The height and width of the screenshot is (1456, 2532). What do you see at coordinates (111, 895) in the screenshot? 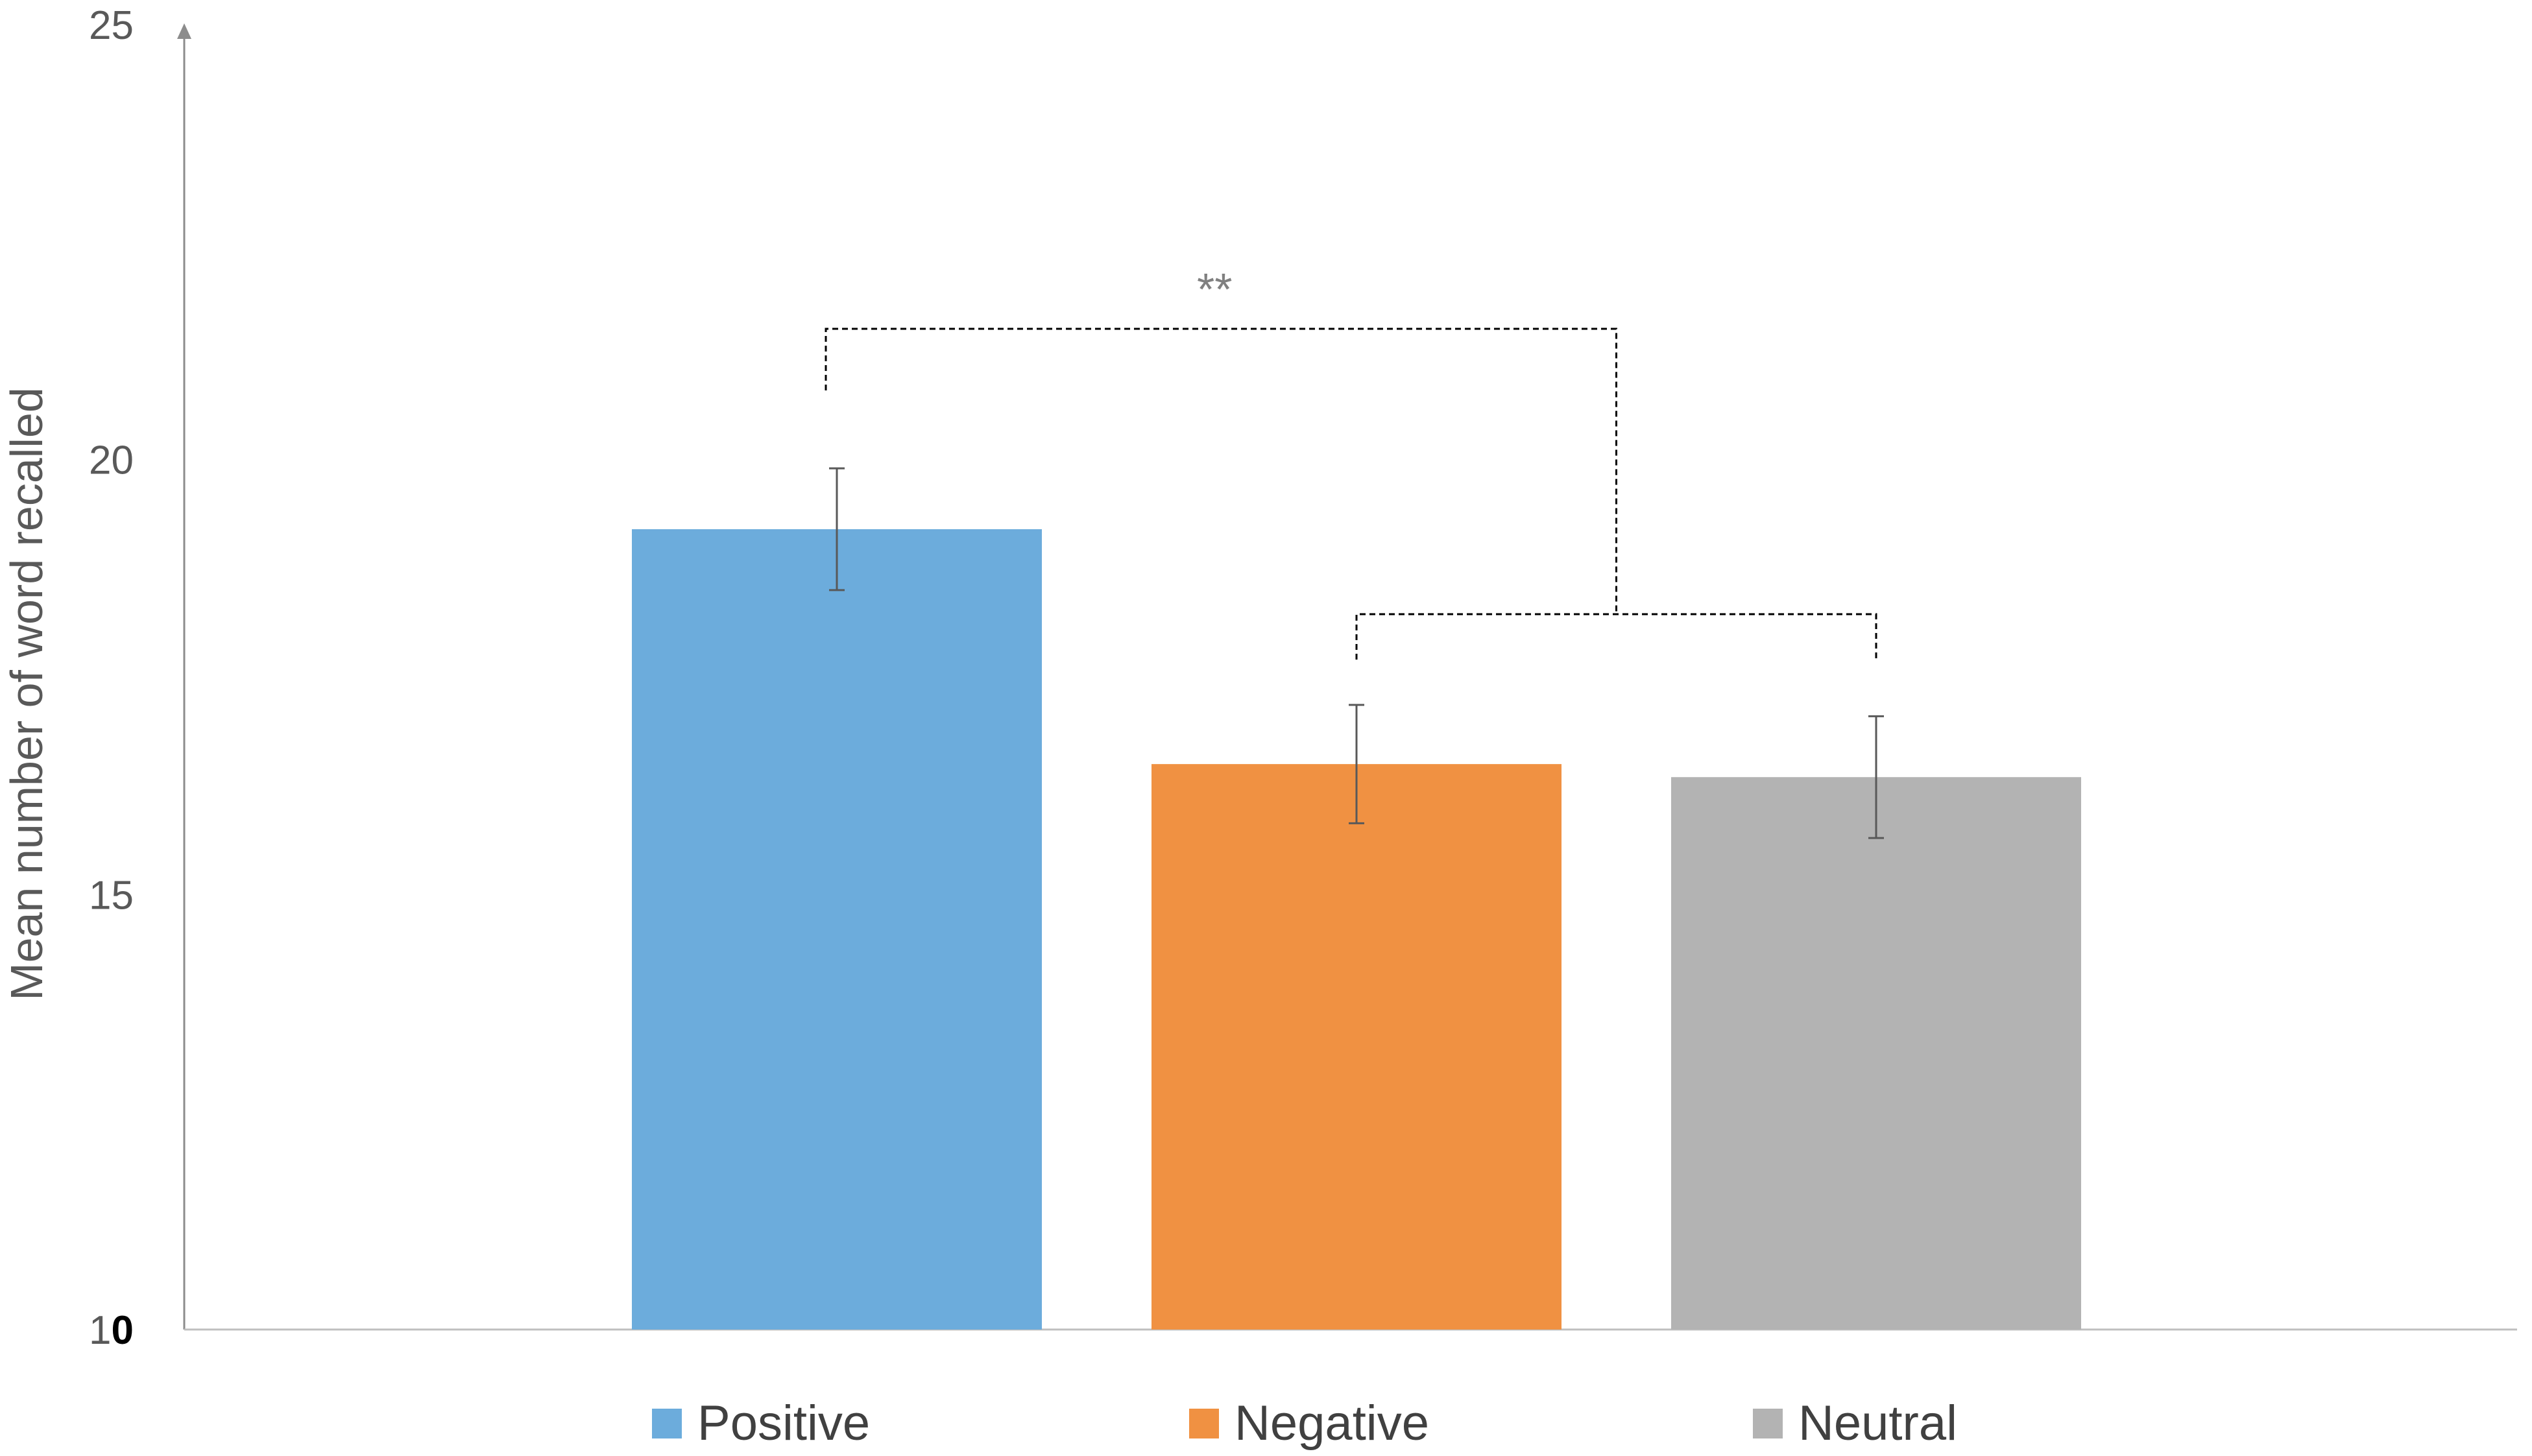
I see `y-tick-label: 15` at bounding box center [111, 895].